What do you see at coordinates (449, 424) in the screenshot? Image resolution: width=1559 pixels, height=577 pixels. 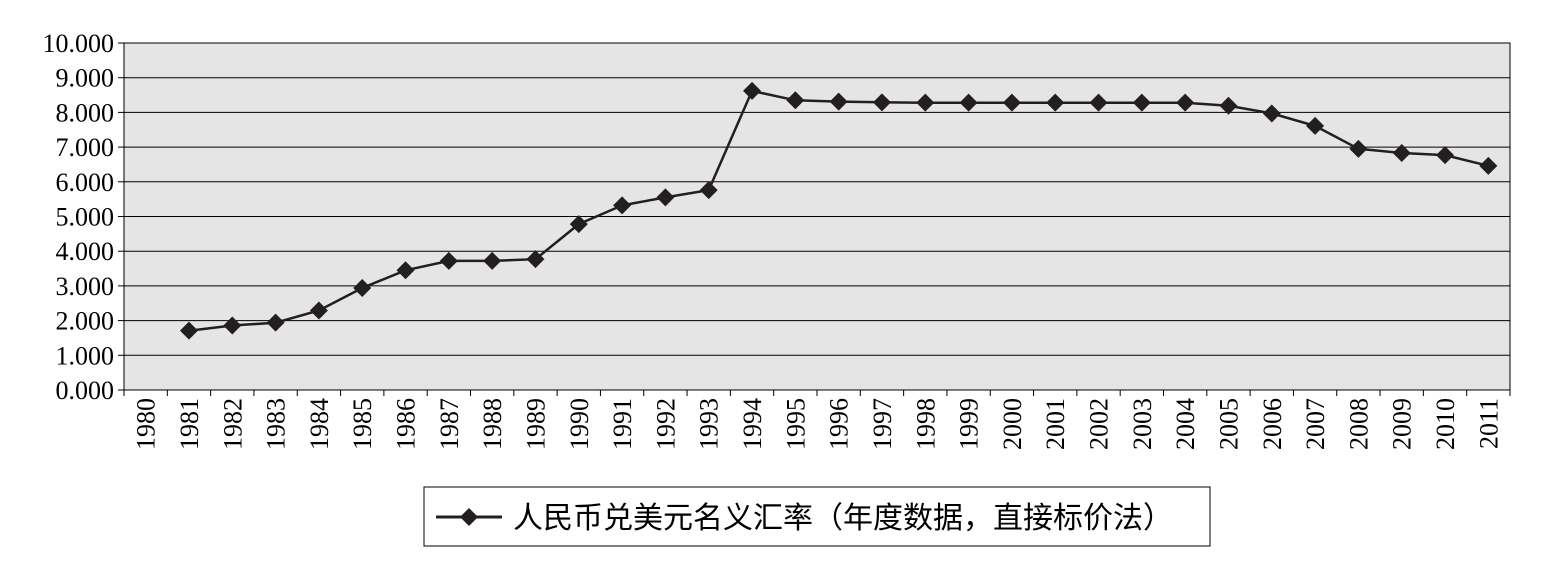 I see `x-tick-label: 1987` at bounding box center [449, 424].